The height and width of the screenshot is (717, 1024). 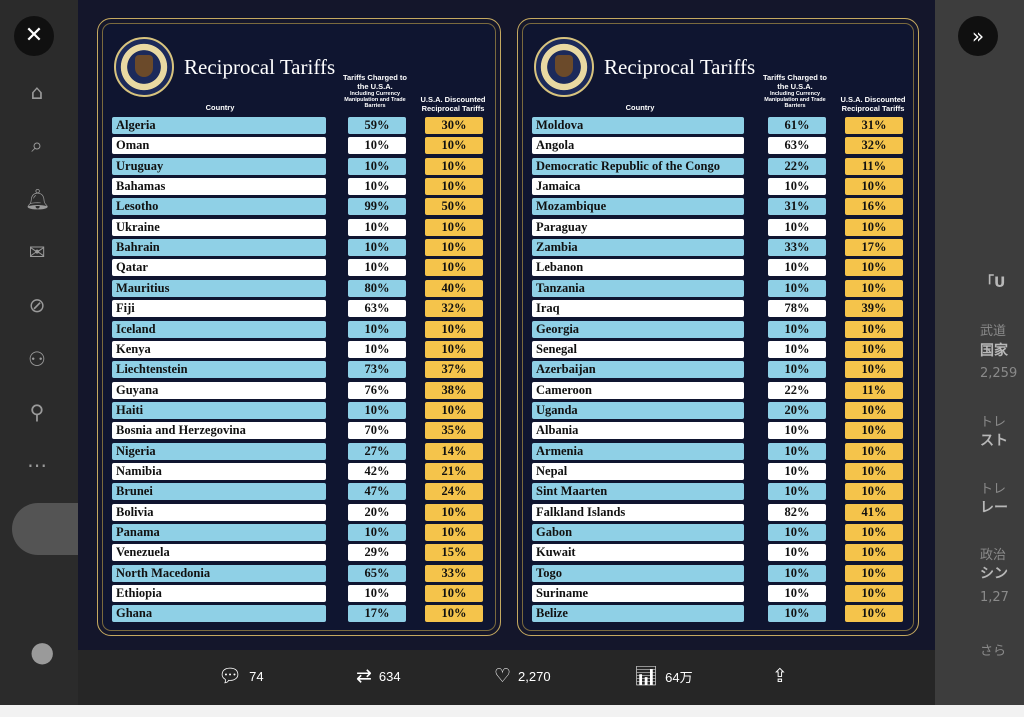 I want to click on reciprocal-cell: 24%, so click(x=454, y=492).